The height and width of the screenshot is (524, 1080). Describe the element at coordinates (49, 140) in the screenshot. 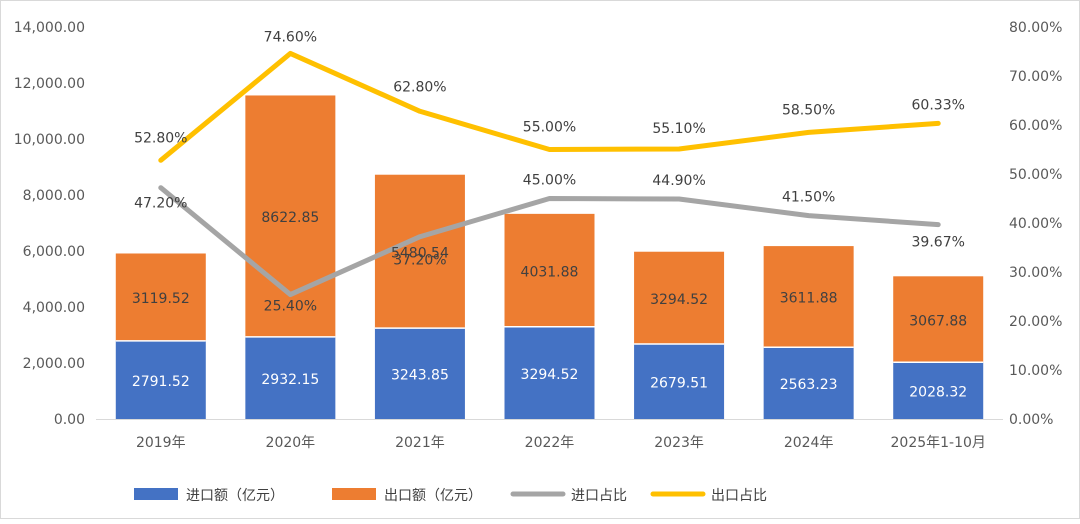

I see `left-tick-label: 10,000.00` at that location.